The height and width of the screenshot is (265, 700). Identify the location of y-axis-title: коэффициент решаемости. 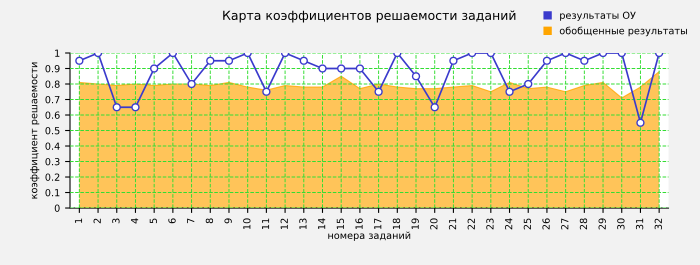
(35, 130).